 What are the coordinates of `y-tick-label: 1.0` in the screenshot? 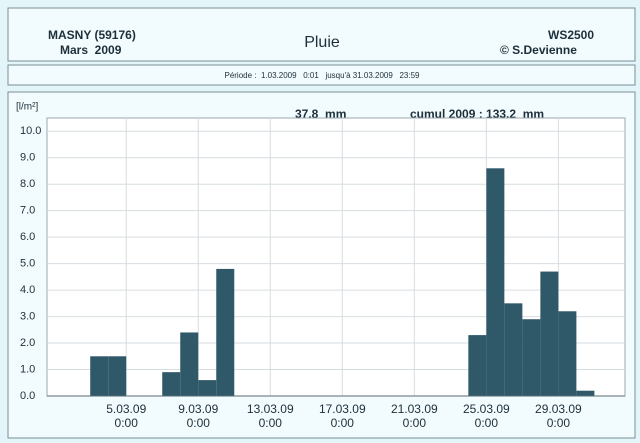 It's located at (27, 369).